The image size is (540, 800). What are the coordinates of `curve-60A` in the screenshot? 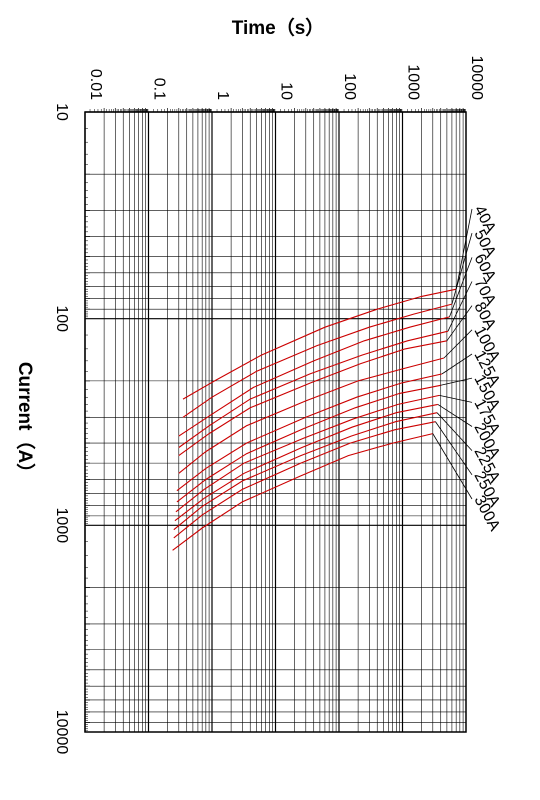 It's located at (314, 376).